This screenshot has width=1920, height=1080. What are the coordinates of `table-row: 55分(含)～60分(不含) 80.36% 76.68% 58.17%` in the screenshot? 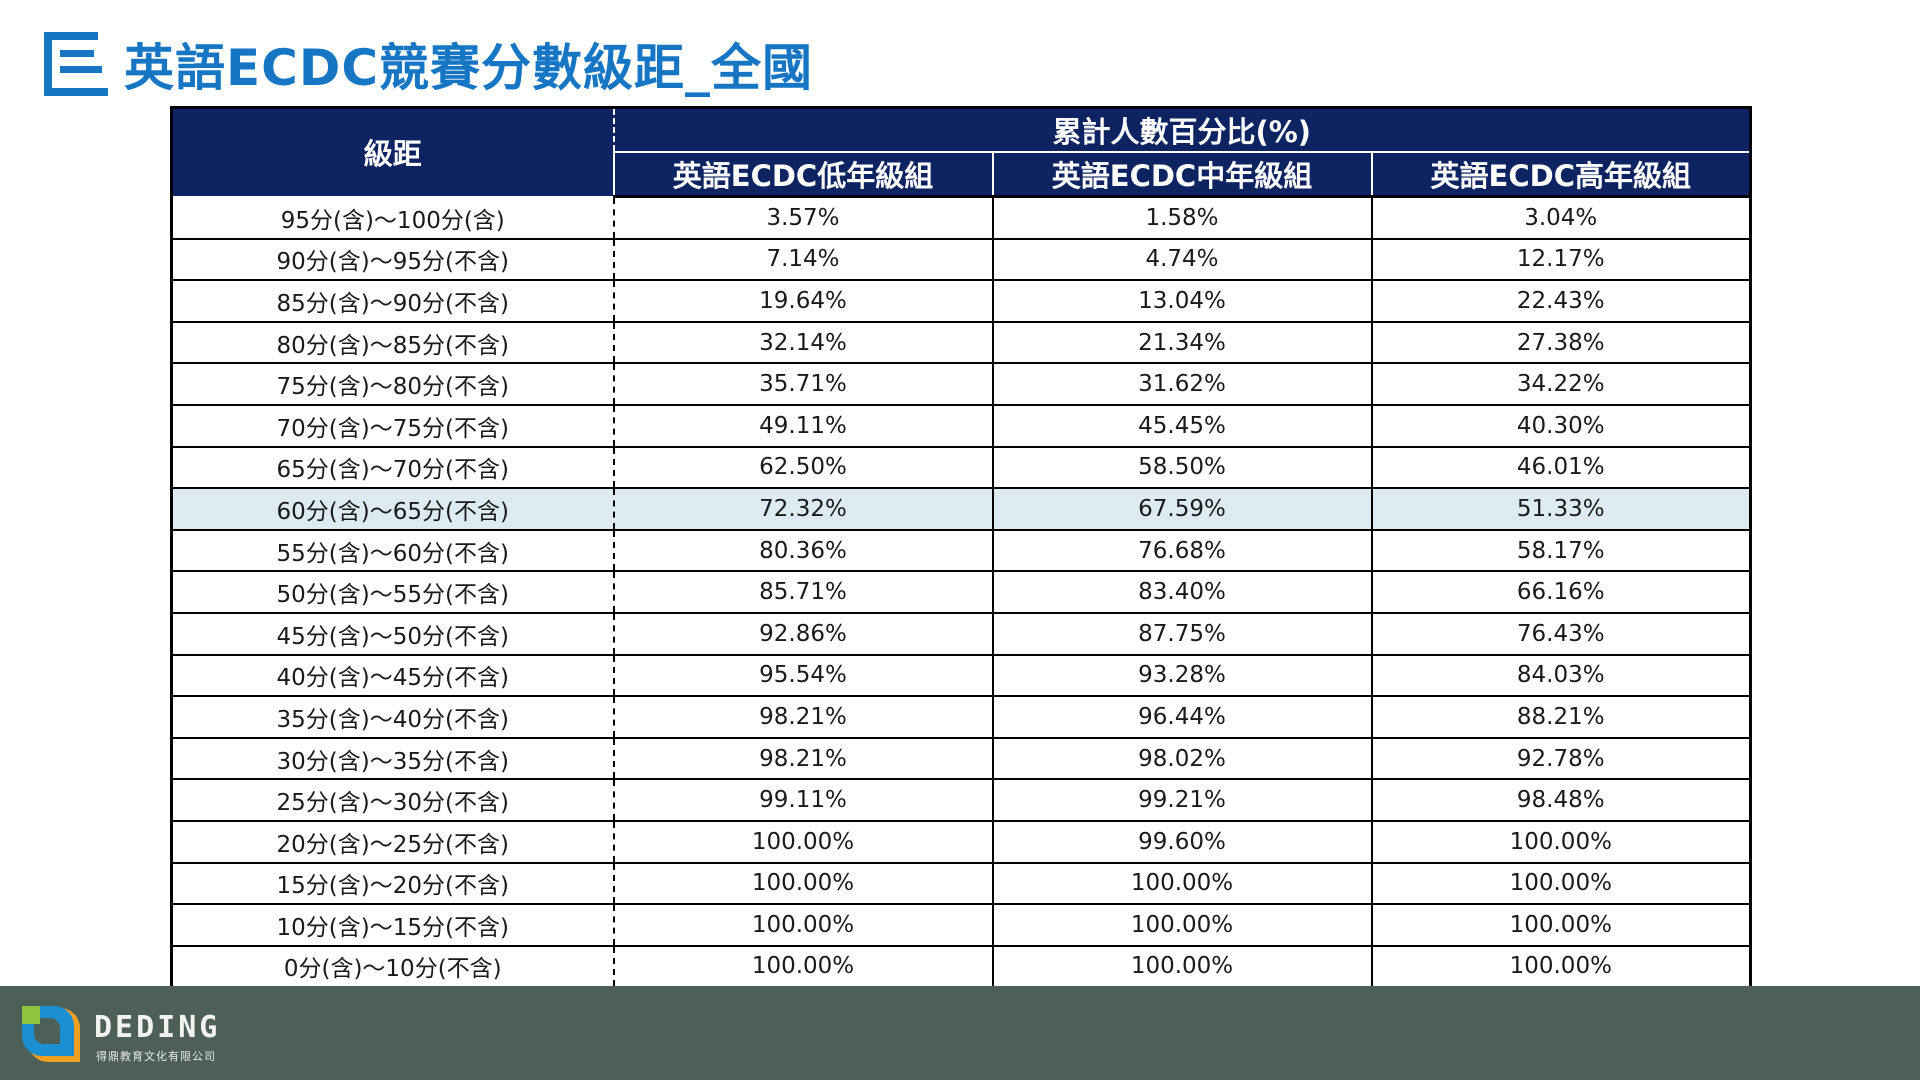 It's located at (961, 551).